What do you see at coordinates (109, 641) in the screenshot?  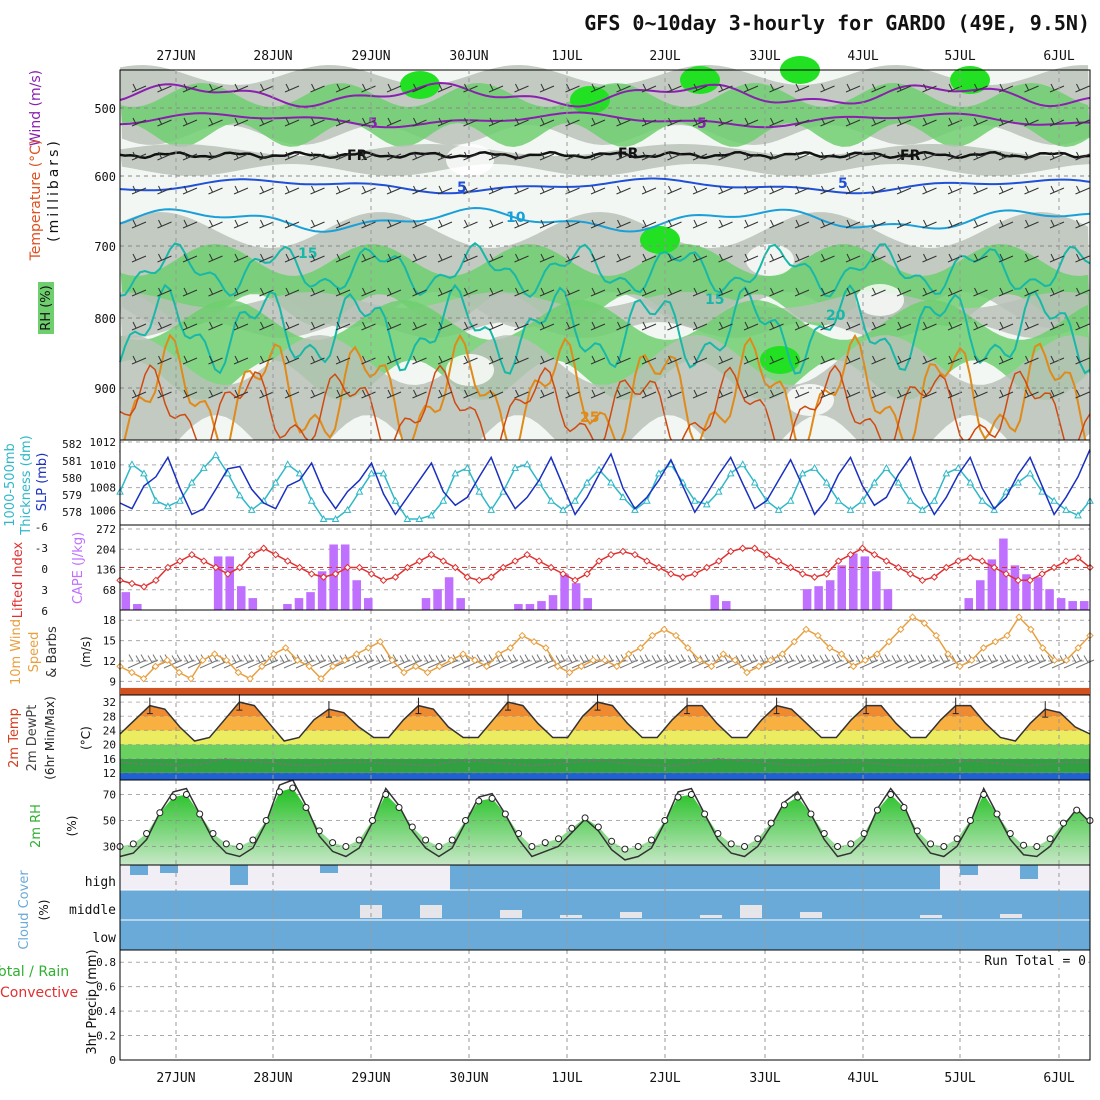 I see `wind-tick: 15` at bounding box center [109, 641].